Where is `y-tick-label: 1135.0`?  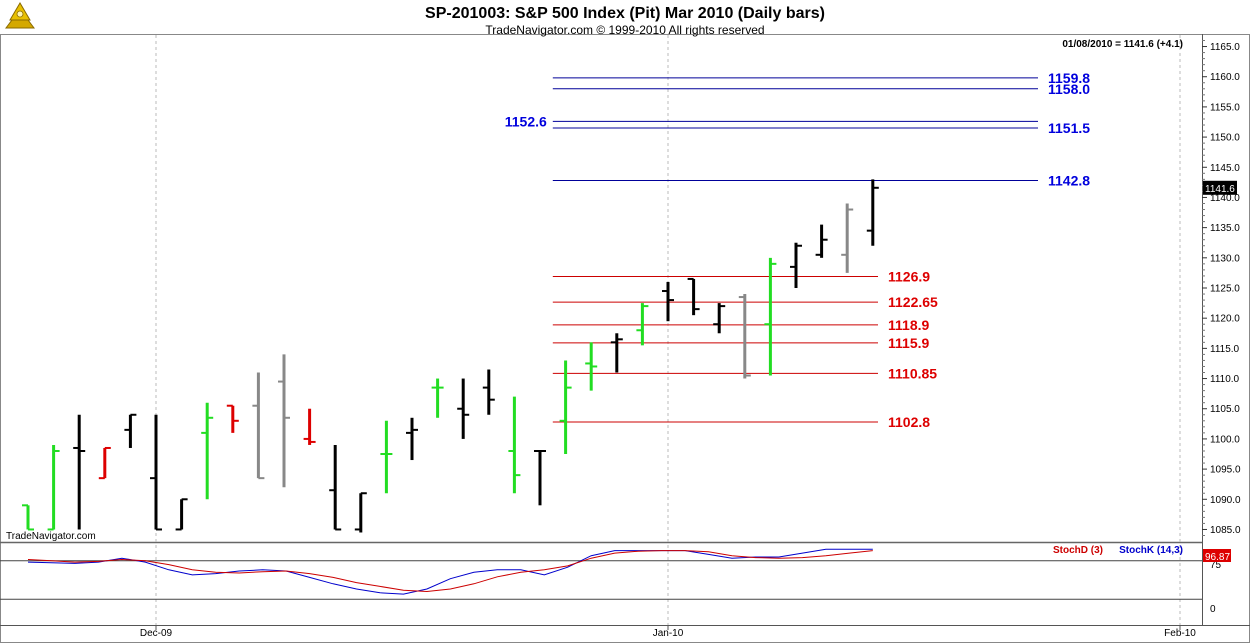 y-tick-label: 1135.0 is located at coordinates (1225, 228).